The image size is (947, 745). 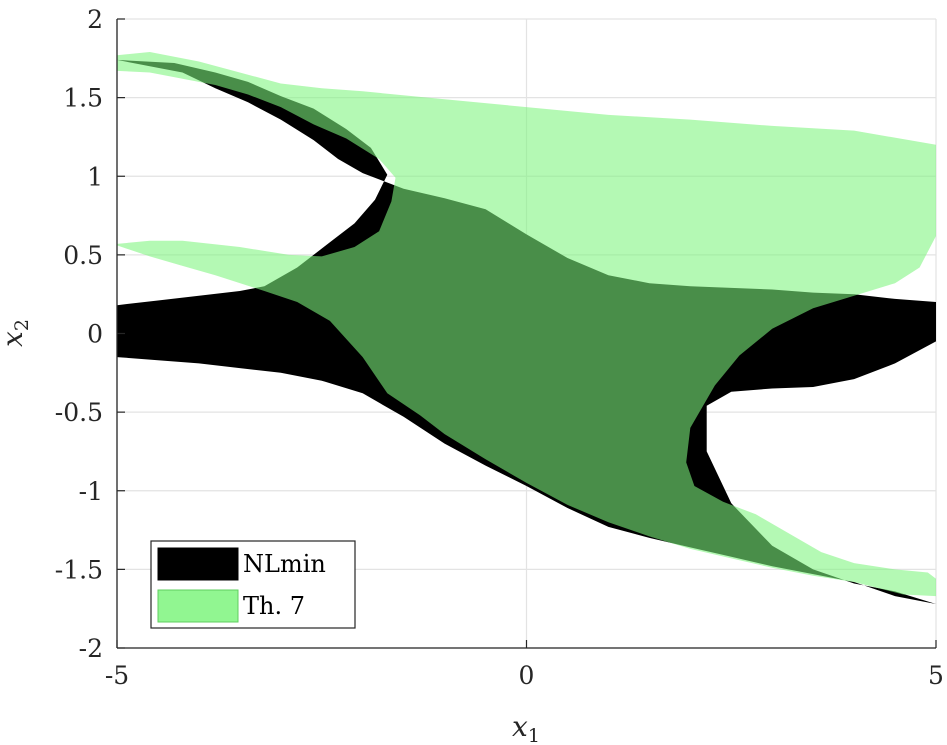 What do you see at coordinates (83, 255) in the screenshot?
I see `y-tick-label: 0.5` at bounding box center [83, 255].